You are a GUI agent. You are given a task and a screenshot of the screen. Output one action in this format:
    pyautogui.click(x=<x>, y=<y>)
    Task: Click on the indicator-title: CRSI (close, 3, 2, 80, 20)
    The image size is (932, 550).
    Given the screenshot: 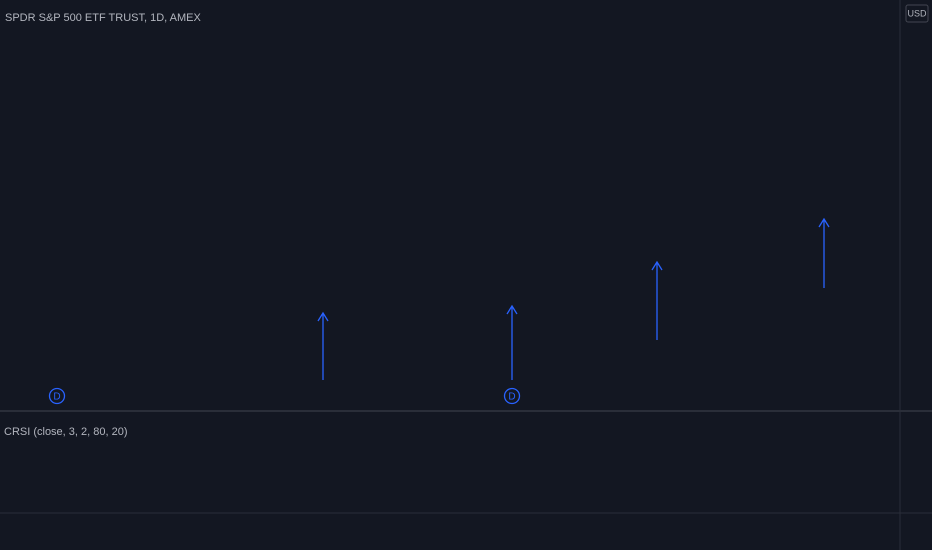 What is the action you would take?
    pyautogui.click(x=66, y=432)
    